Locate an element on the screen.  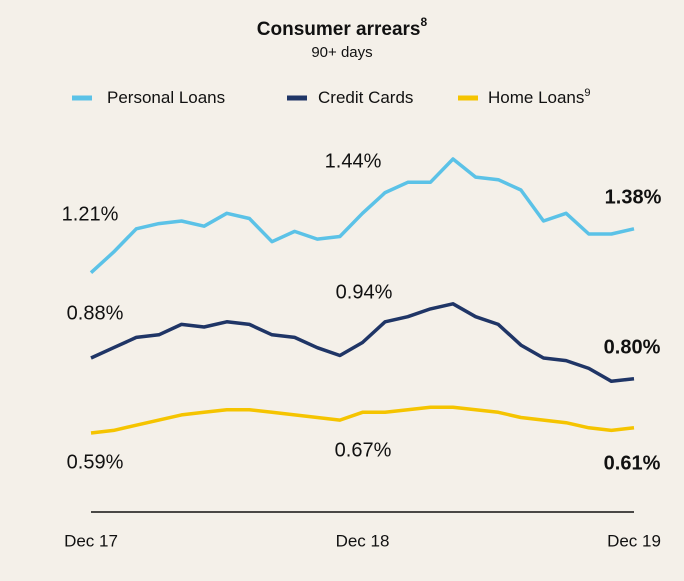
legend-label: Credit Cards is located at coordinates (365, 97).